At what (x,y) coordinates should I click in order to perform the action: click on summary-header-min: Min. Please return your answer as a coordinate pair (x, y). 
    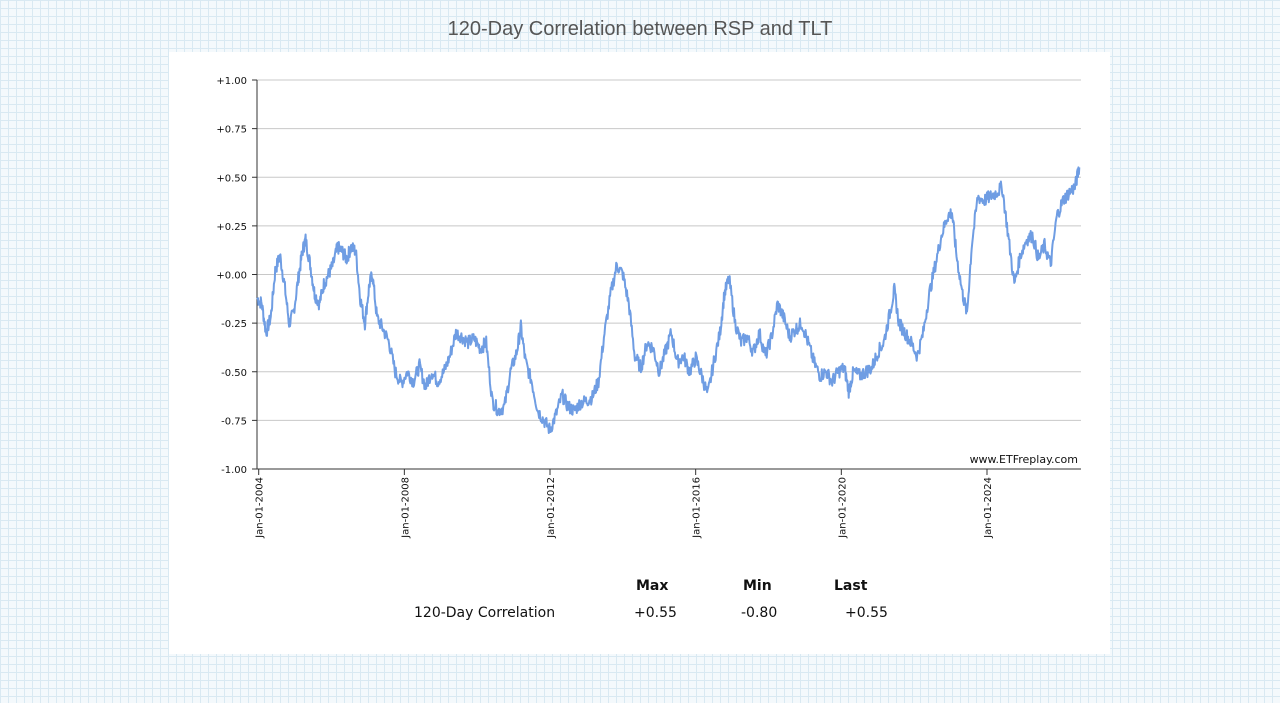
    Looking at the image, I should click on (757, 586).